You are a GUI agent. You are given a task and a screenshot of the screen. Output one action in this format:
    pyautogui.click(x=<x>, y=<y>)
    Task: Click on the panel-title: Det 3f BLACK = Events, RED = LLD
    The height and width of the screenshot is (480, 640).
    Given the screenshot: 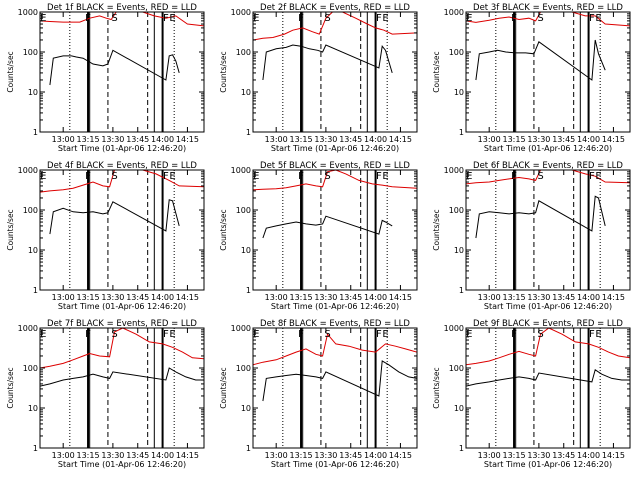 What is the action you would take?
    pyautogui.click(x=548, y=8)
    